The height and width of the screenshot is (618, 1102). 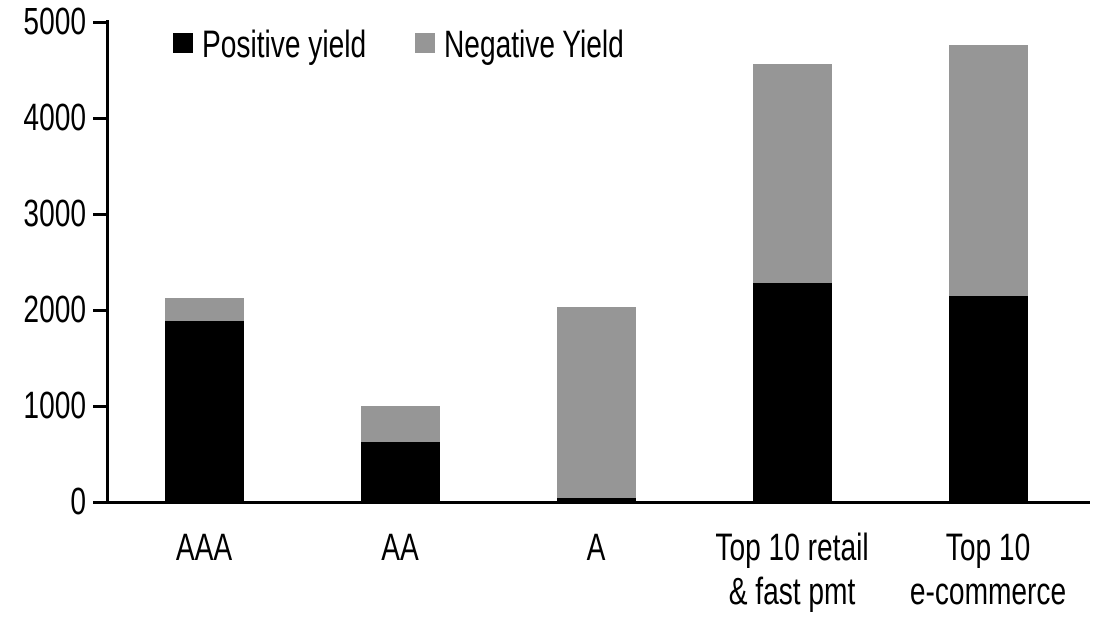 What do you see at coordinates (107, 262) in the screenshot?
I see `y-axis-line` at bounding box center [107, 262].